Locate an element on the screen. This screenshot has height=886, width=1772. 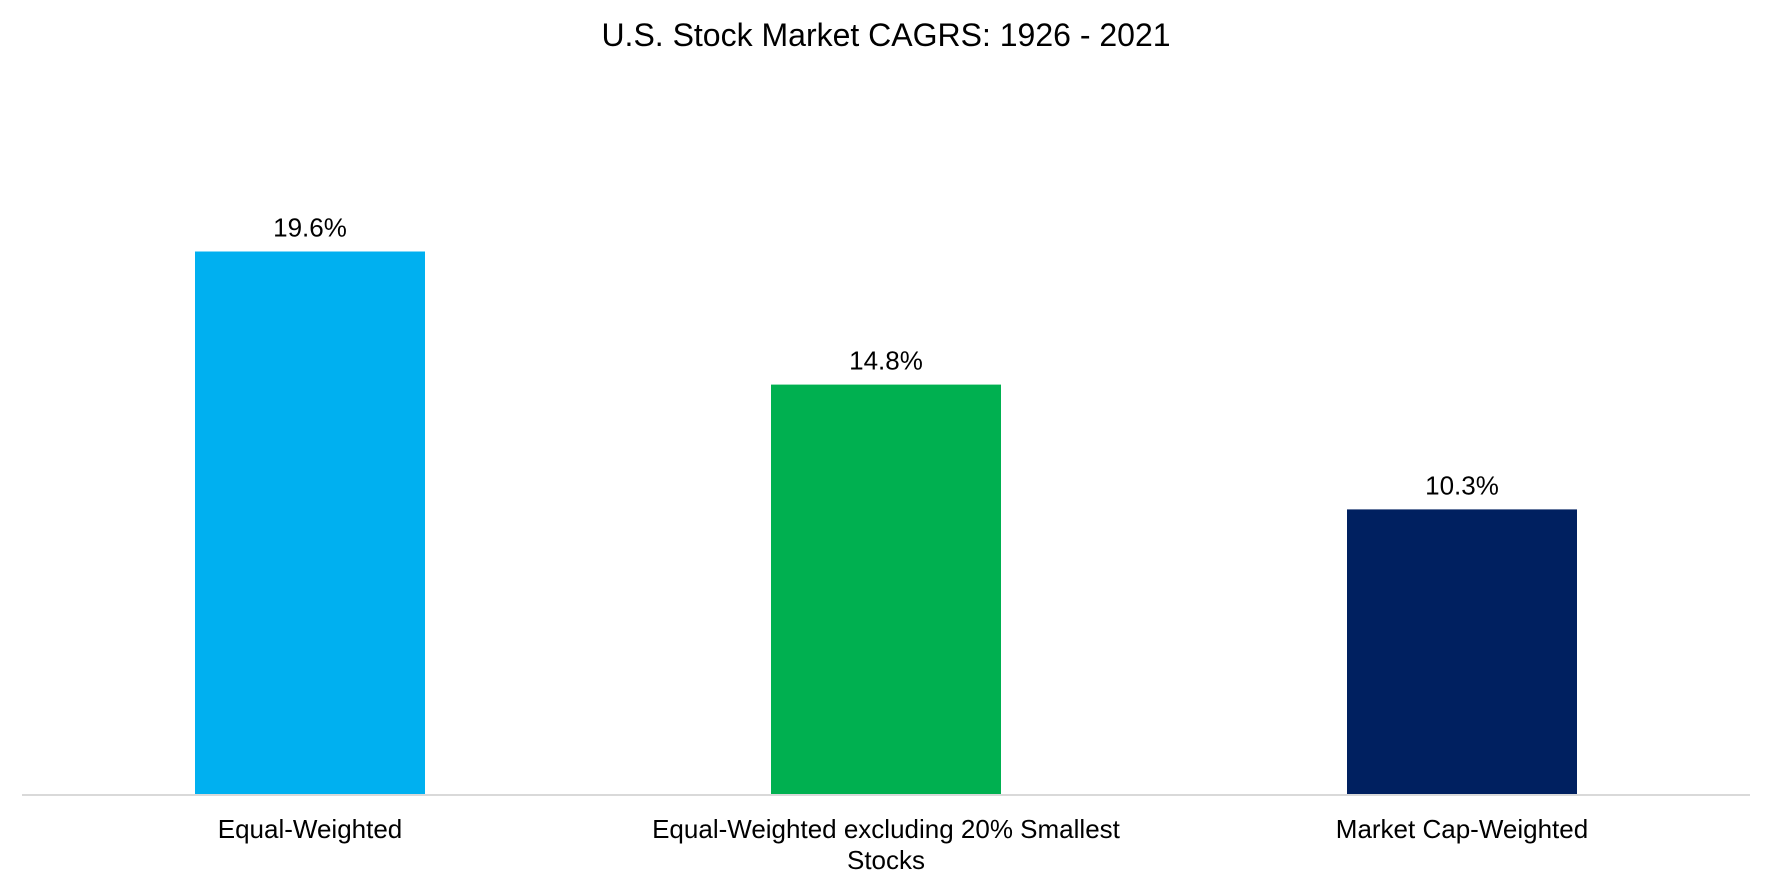
chart-title: U.S. Stock Market CAGRS: 1926 - 2021 is located at coordinates (885, 35).